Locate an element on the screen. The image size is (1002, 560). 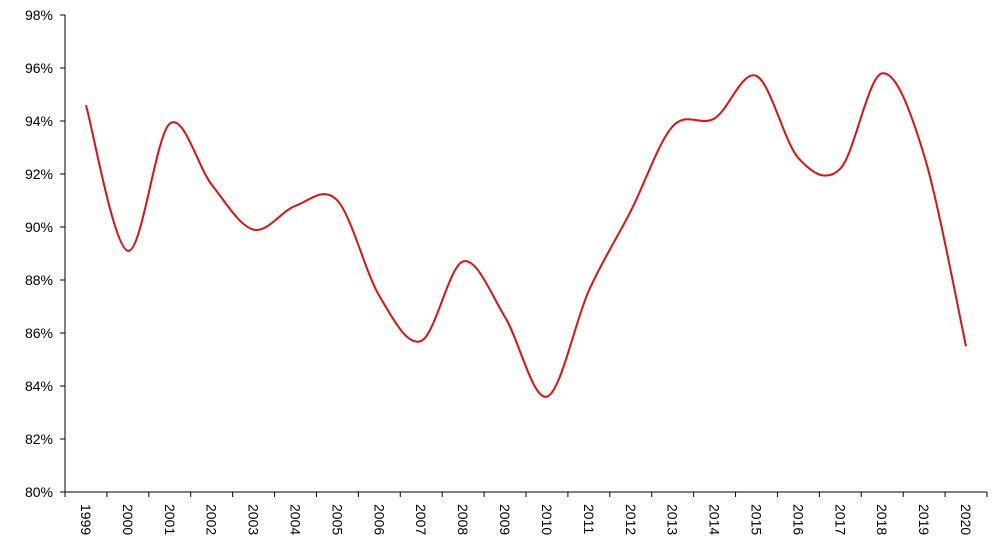
x-tick-label: 2010 is located at coordinates (547, 519).